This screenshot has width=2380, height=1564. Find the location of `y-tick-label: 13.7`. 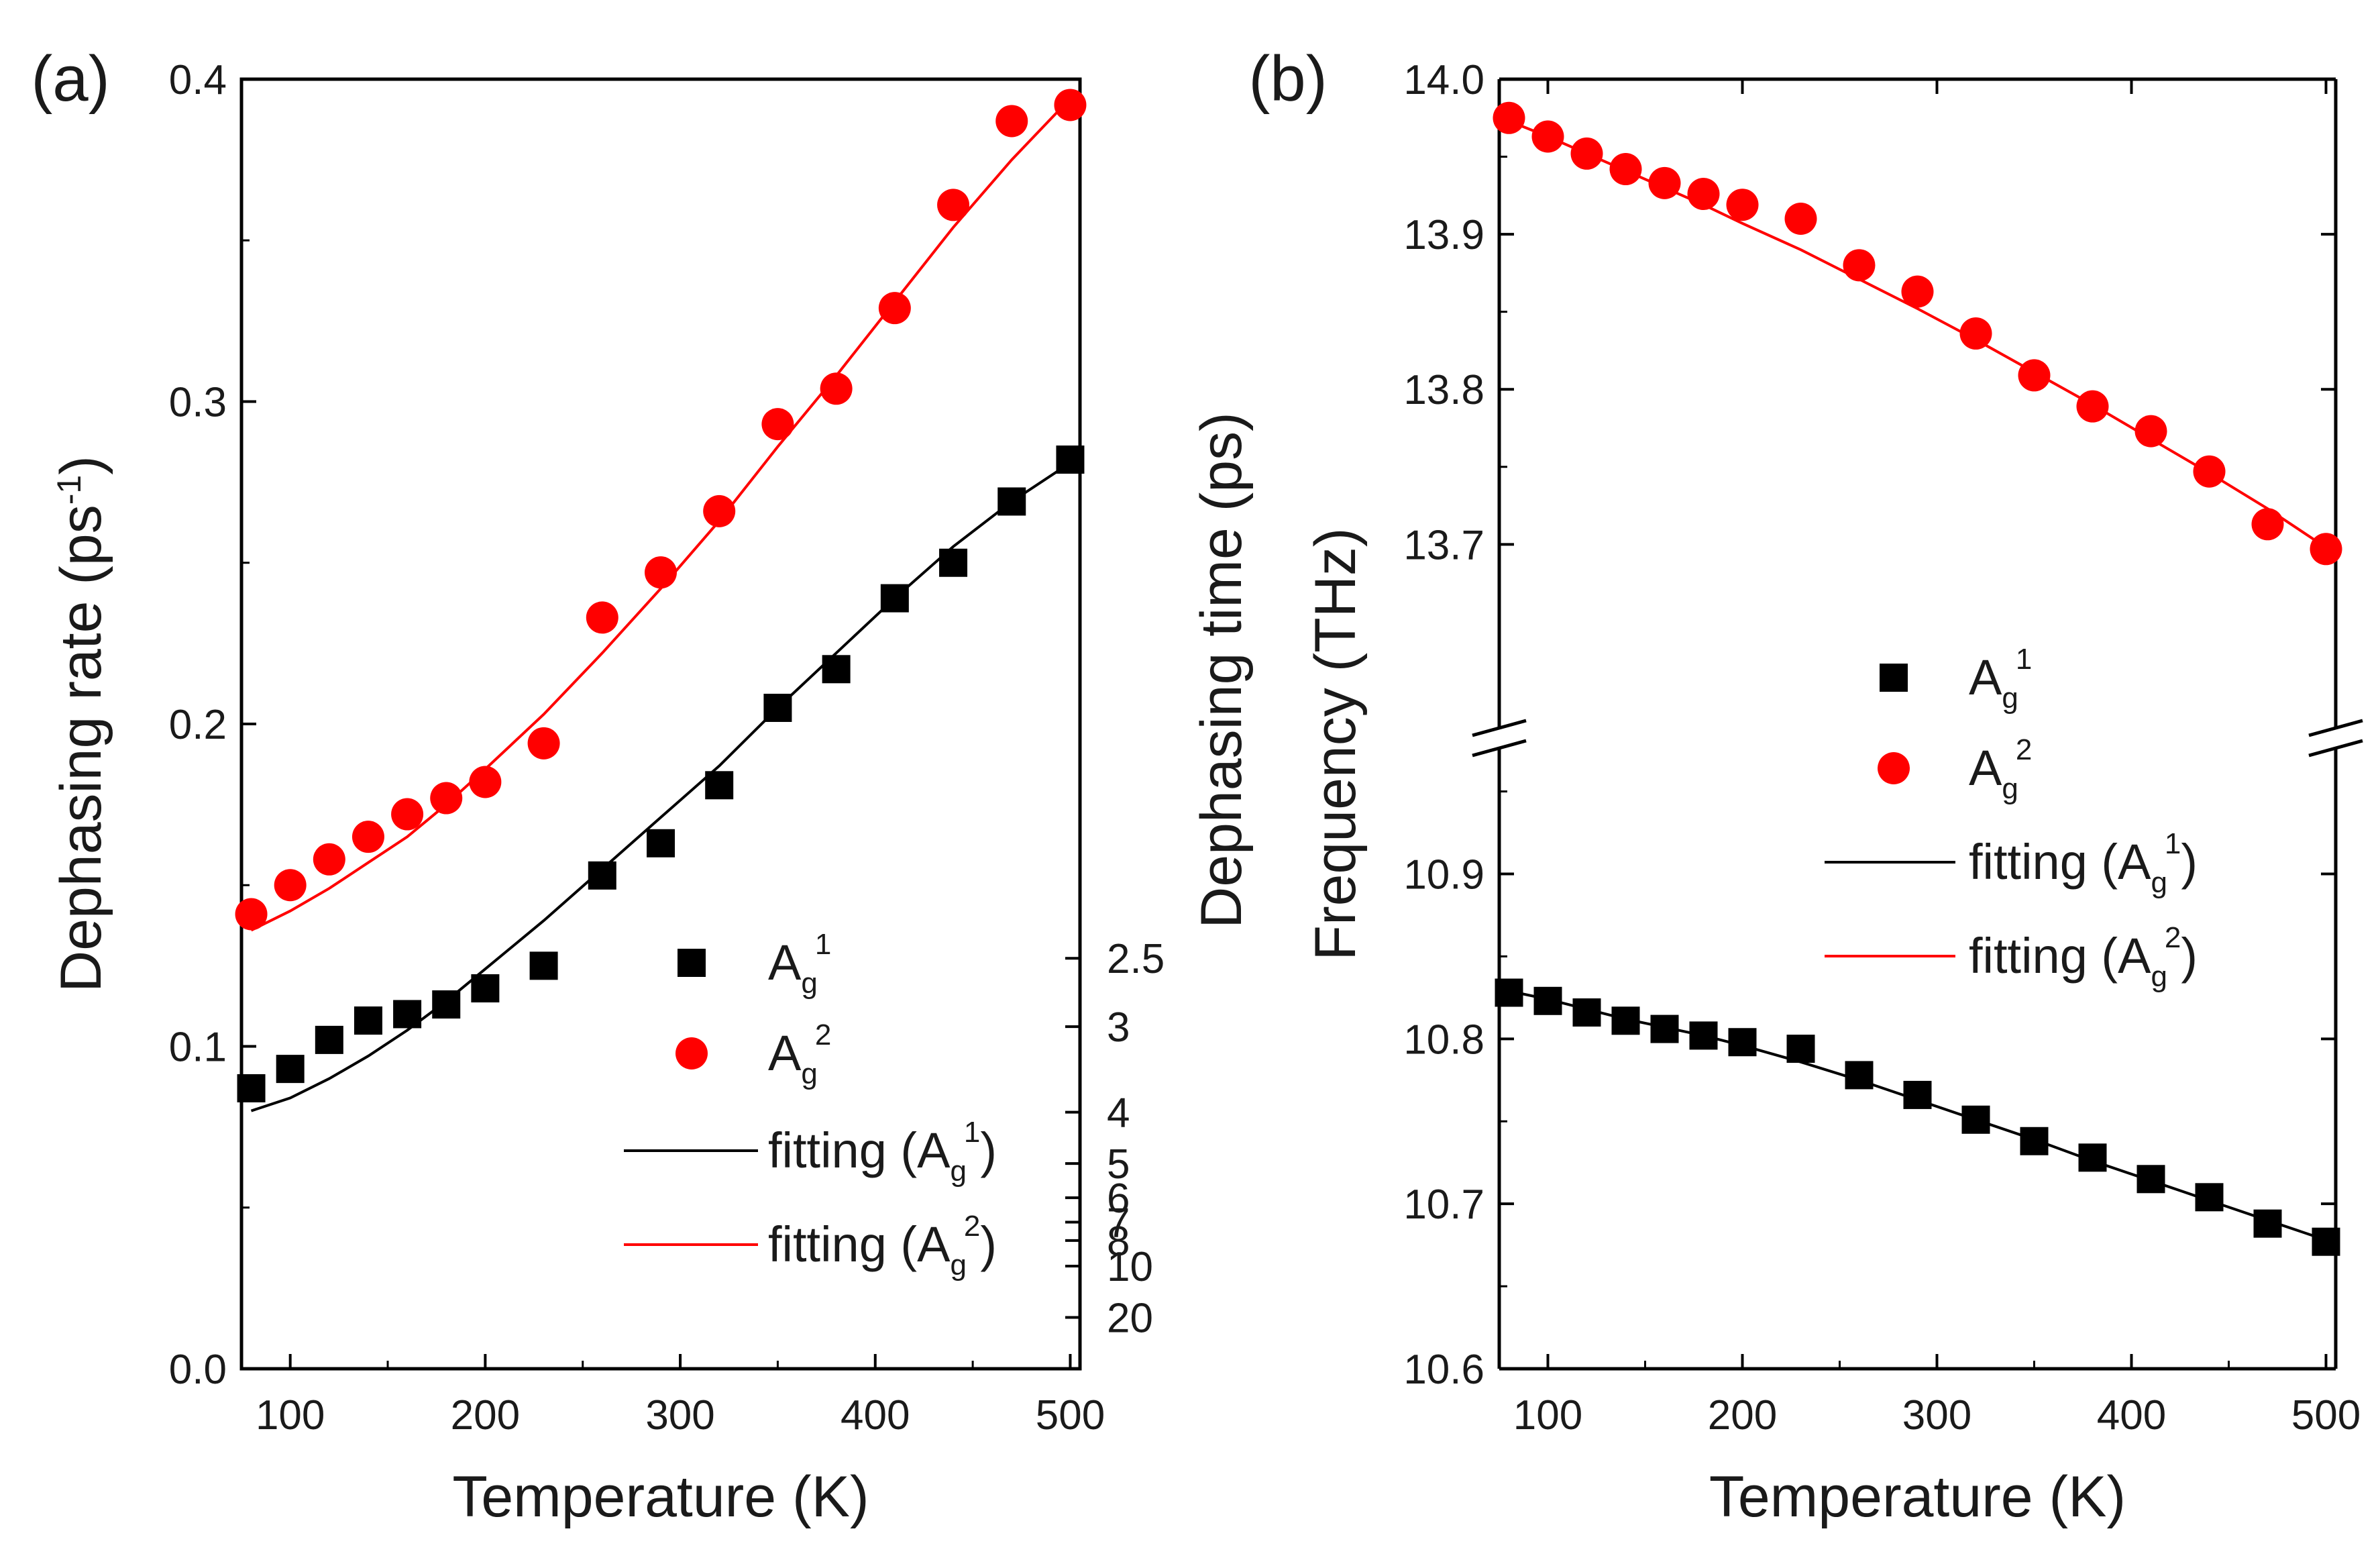

y-tick-label: 13.7 is located at coordinates (1443, 545).